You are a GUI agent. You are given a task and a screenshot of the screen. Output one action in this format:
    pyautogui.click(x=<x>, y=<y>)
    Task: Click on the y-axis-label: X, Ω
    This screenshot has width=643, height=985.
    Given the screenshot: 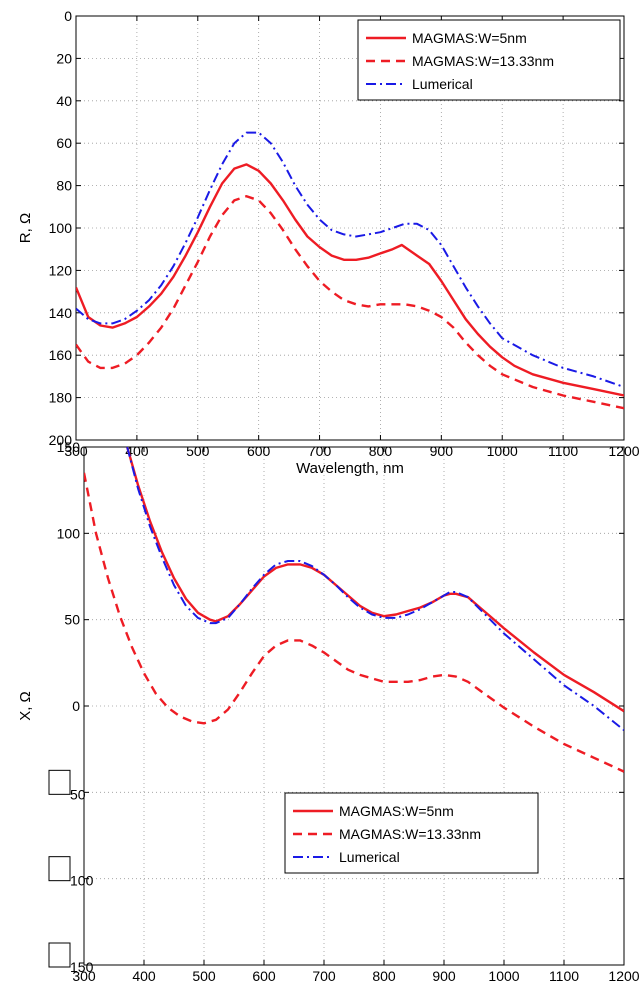 What is the action you would take?
    pyautogui.click(x=25, y=706)
    